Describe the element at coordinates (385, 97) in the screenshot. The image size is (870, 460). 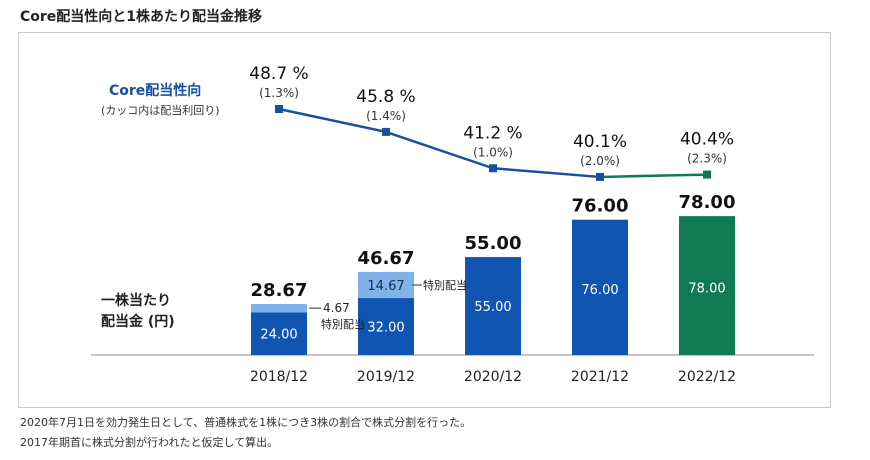
I see `payout-ratio-label: 45.8 %` at that location.